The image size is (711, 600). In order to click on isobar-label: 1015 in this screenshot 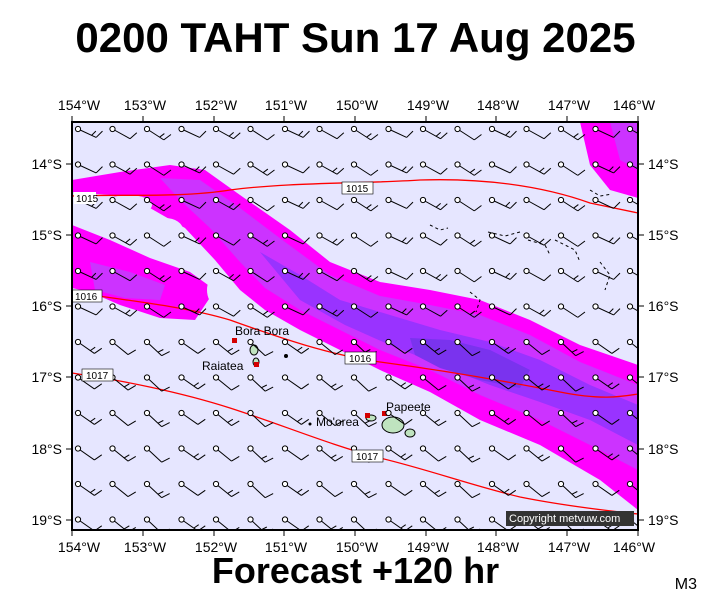, I will do `click(357, 189)`.